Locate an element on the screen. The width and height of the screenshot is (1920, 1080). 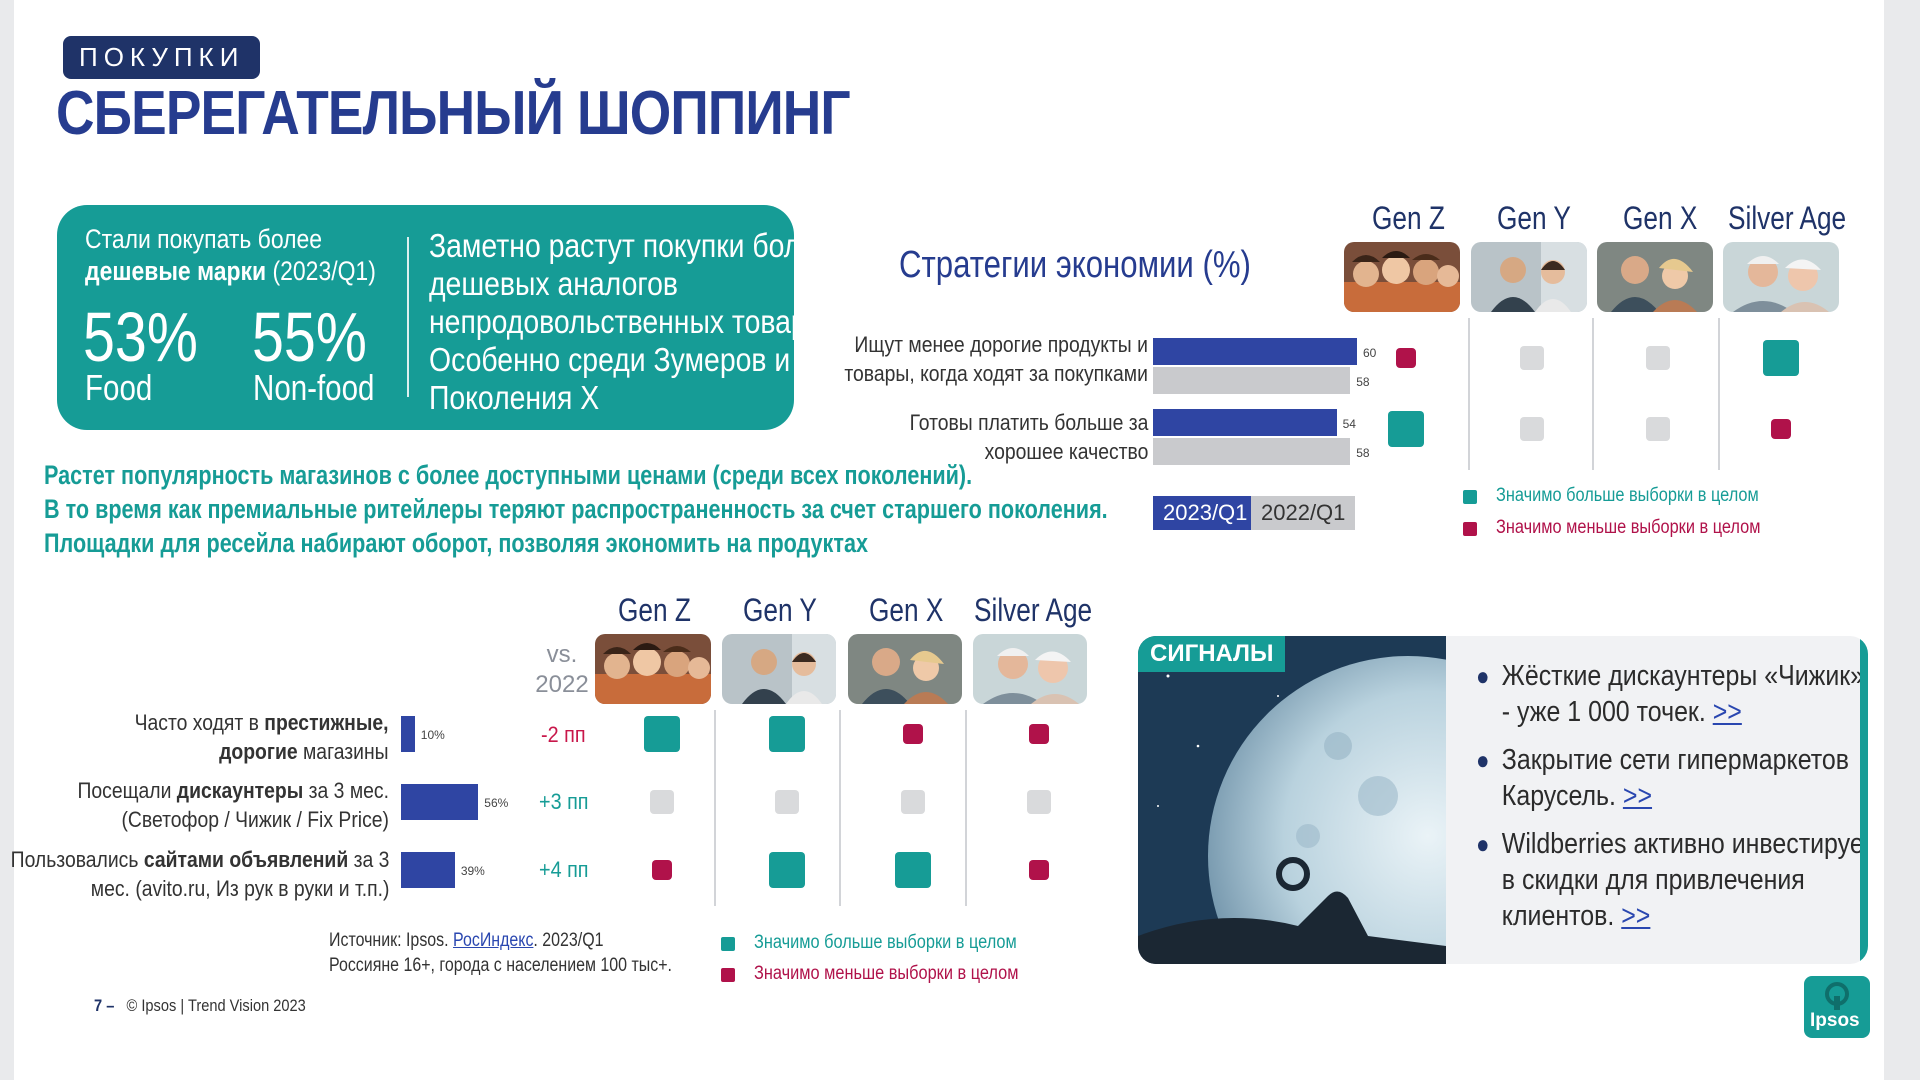
highlight-text-line: Поколения Х is located at coordinates (514, 397).